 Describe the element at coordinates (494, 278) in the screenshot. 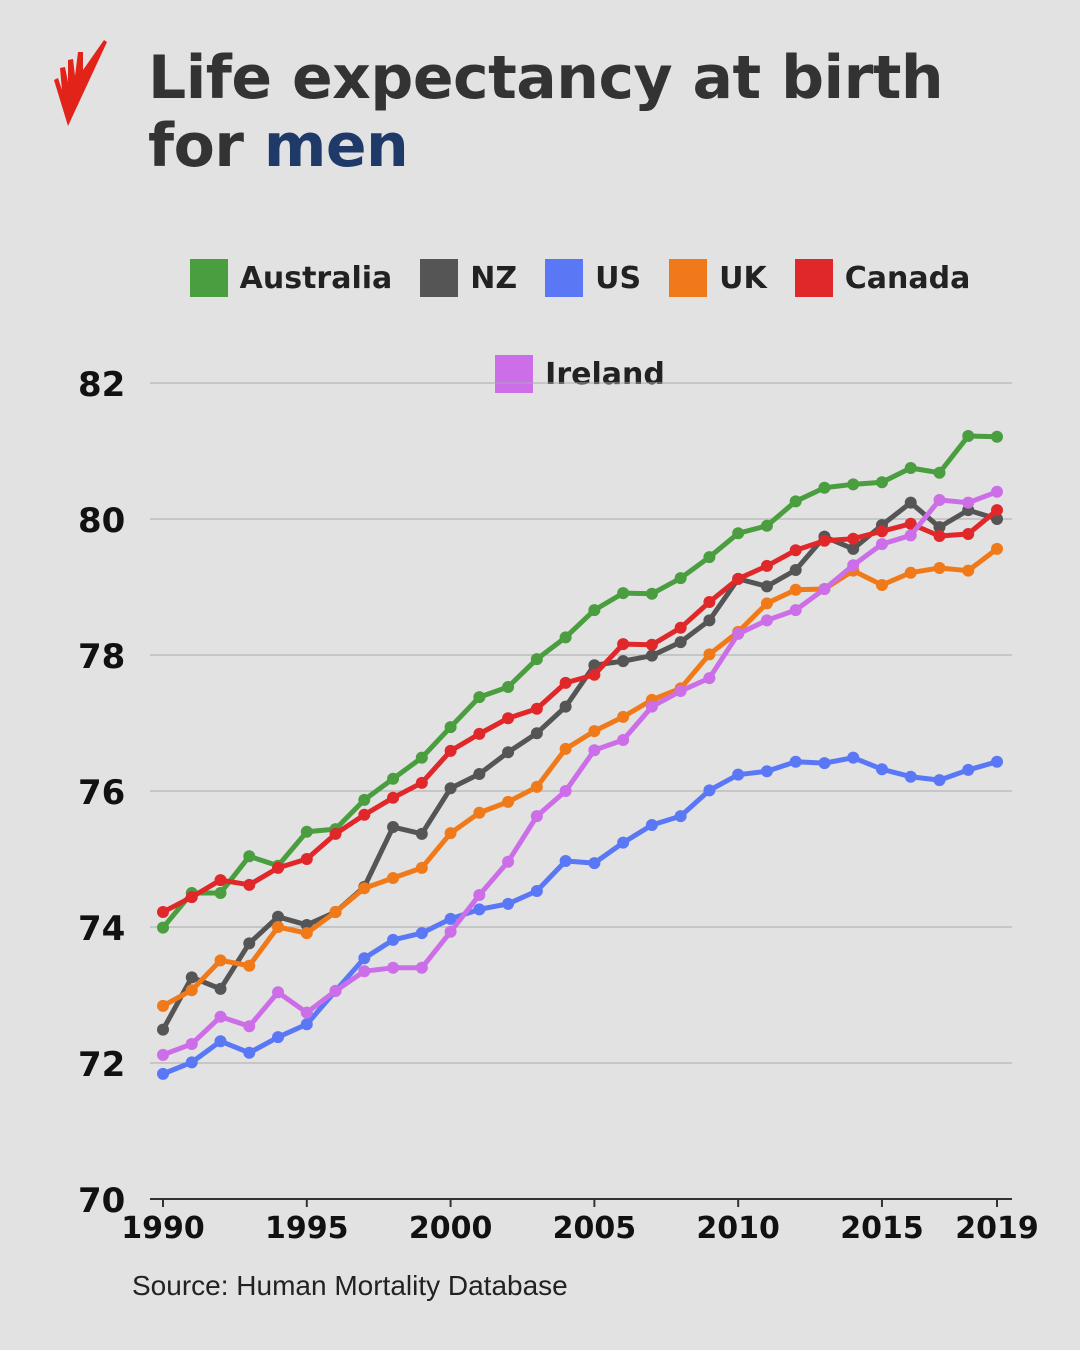

I see `legend-label: NZ` at that location.